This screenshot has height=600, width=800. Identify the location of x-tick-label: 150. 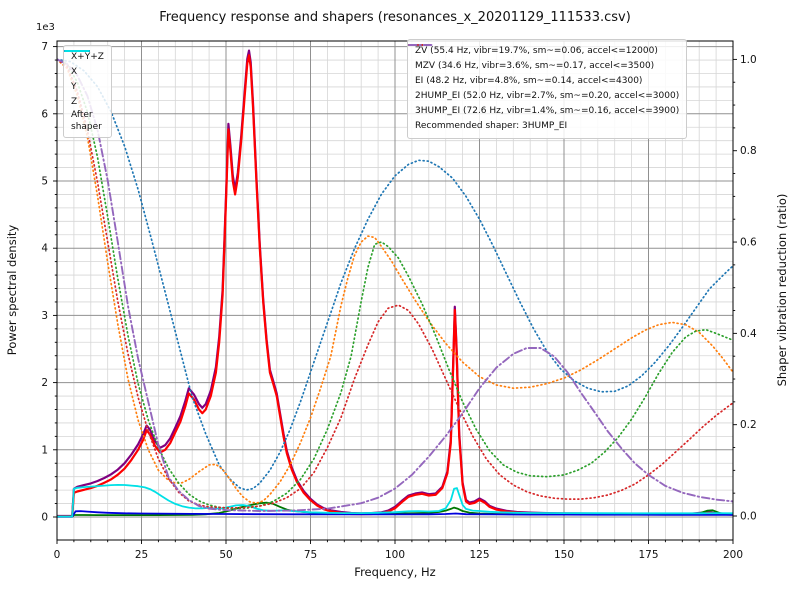
(564, 555).